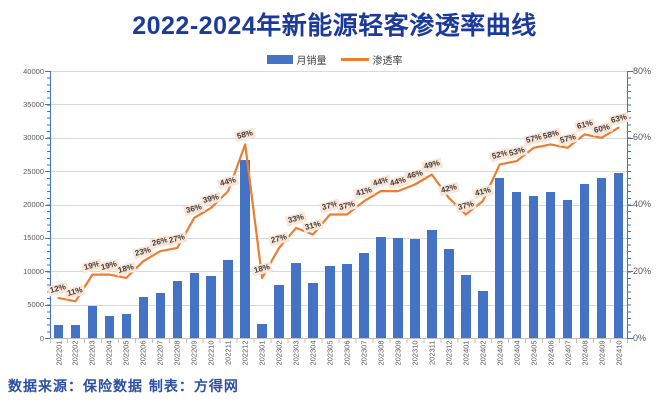  What do you see at coordinates (330, 353) in the screenshot?
I see `x-axis-label: 202305` at bounding box center [330, 353].